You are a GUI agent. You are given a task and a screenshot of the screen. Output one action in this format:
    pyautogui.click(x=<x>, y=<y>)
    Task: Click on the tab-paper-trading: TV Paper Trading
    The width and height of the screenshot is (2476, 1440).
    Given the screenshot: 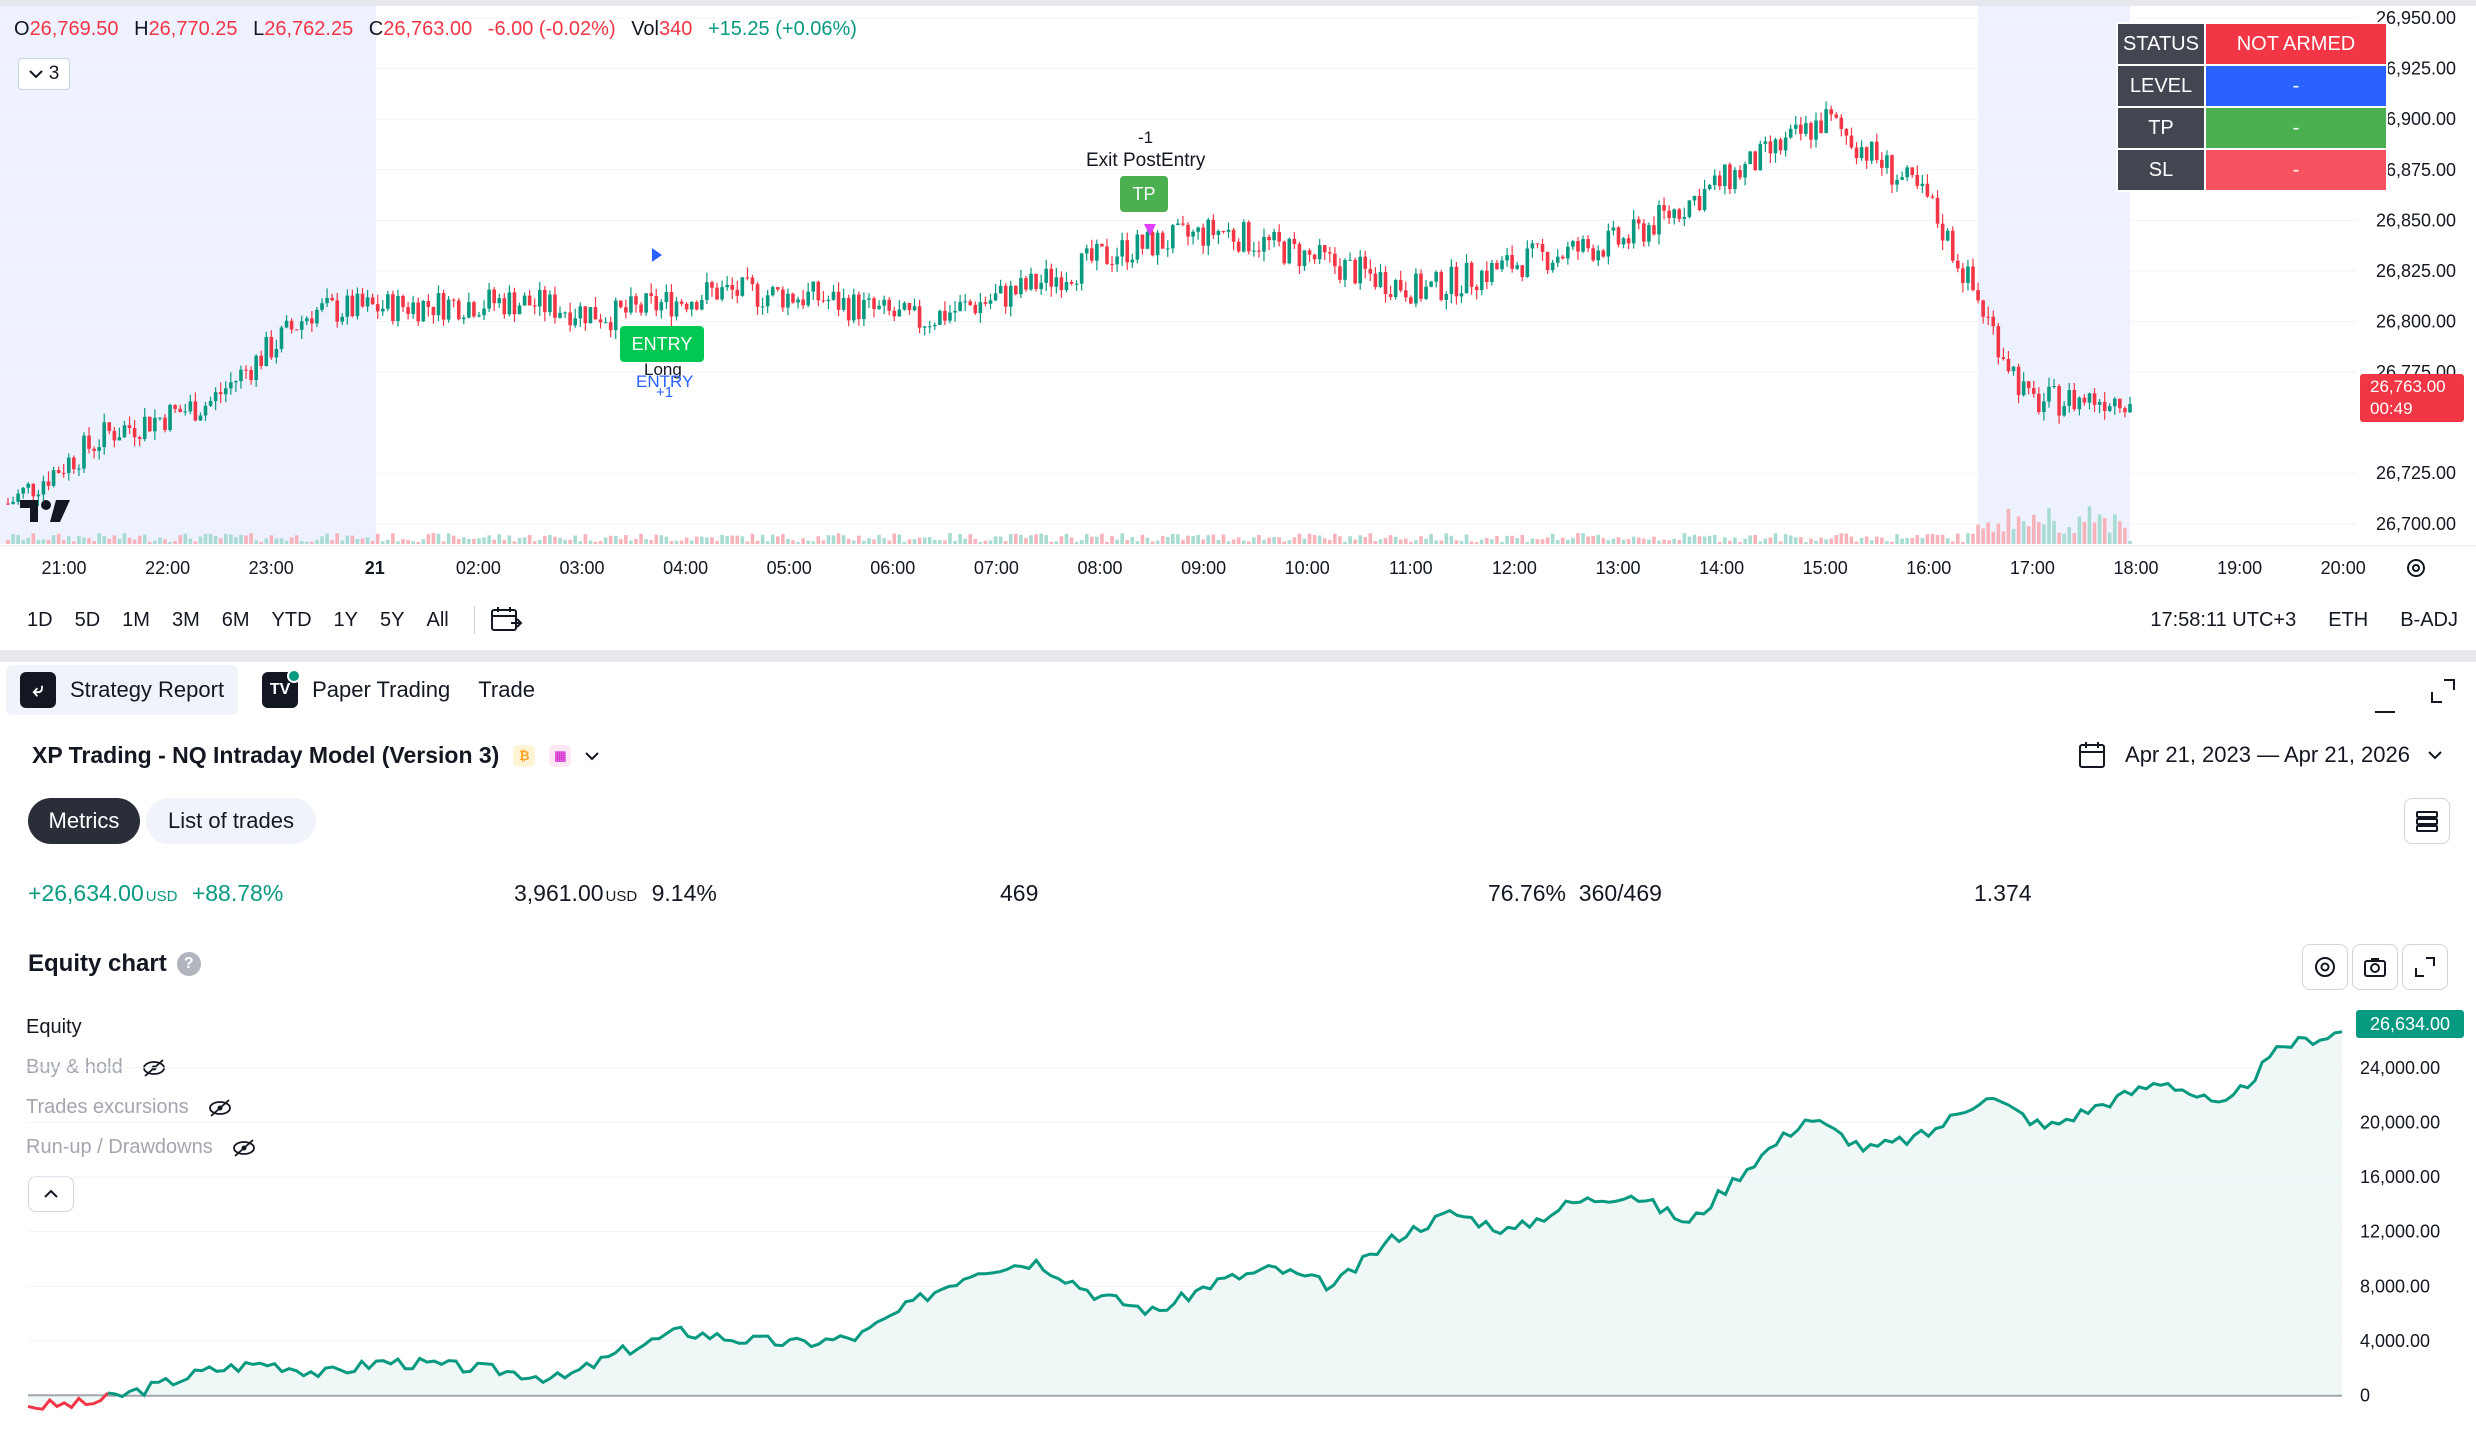 What is the action you would take?
    pyautogui.click(x=356, y=690)
    